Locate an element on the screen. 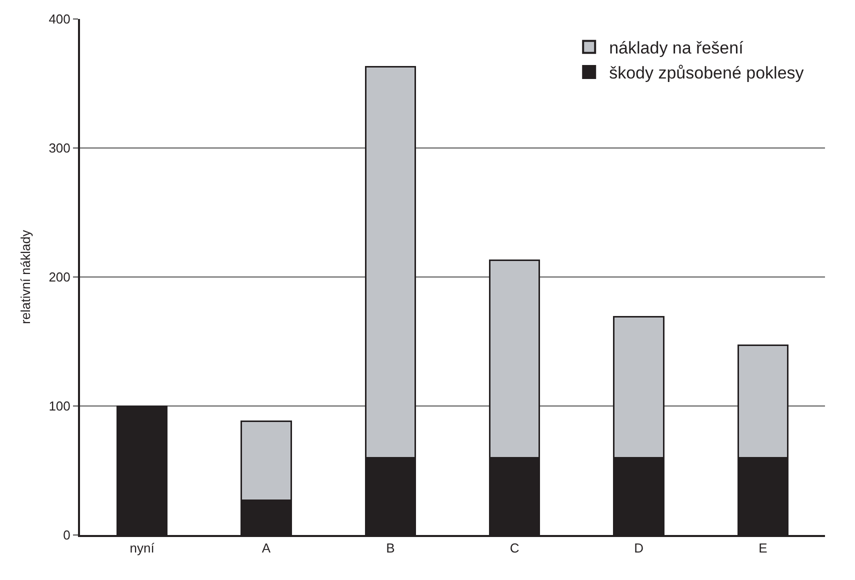 The image size is (855, 580). x-tick-label: D is located at coordinates (639, 548).